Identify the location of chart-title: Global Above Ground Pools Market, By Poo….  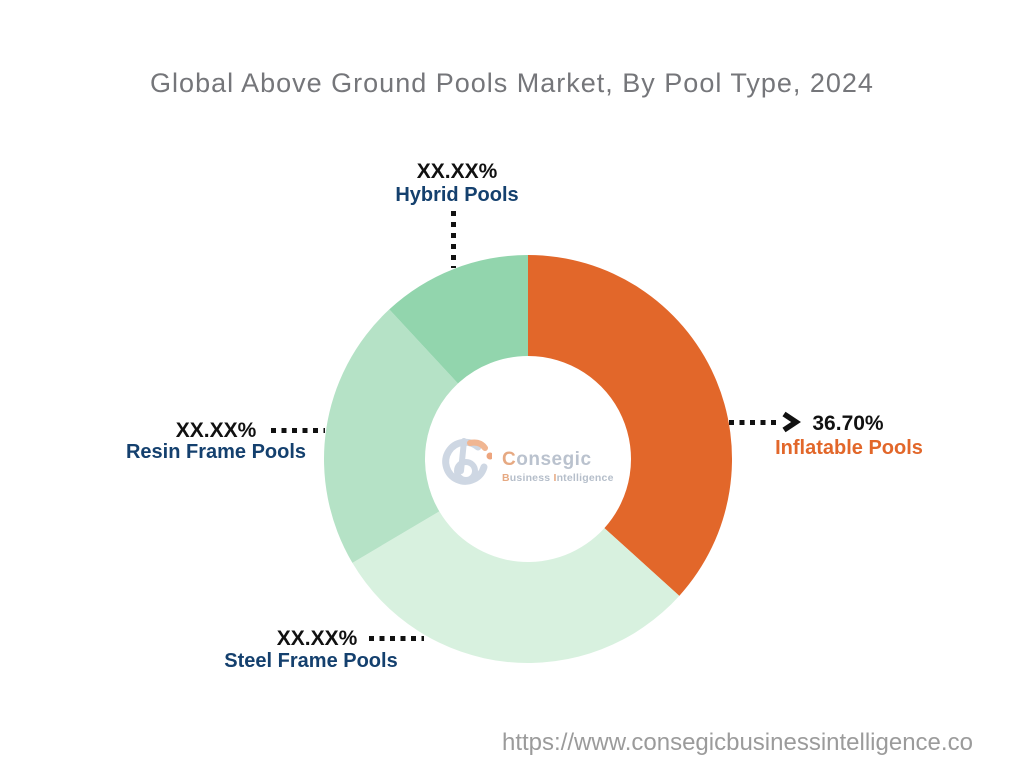
(512, 83).